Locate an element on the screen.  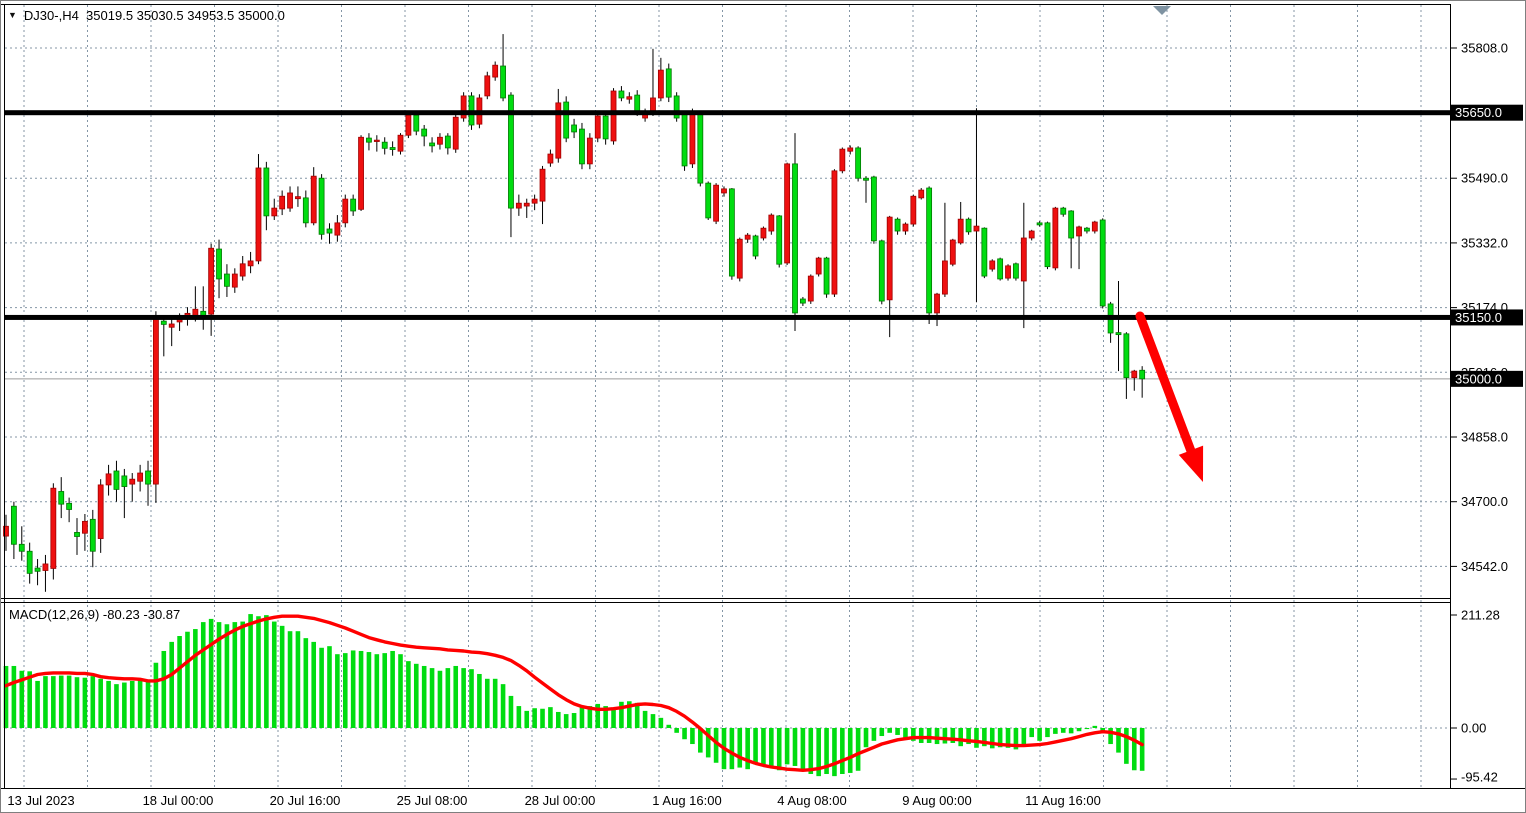
price-badge-bg is located at coordinates (1487, 378).